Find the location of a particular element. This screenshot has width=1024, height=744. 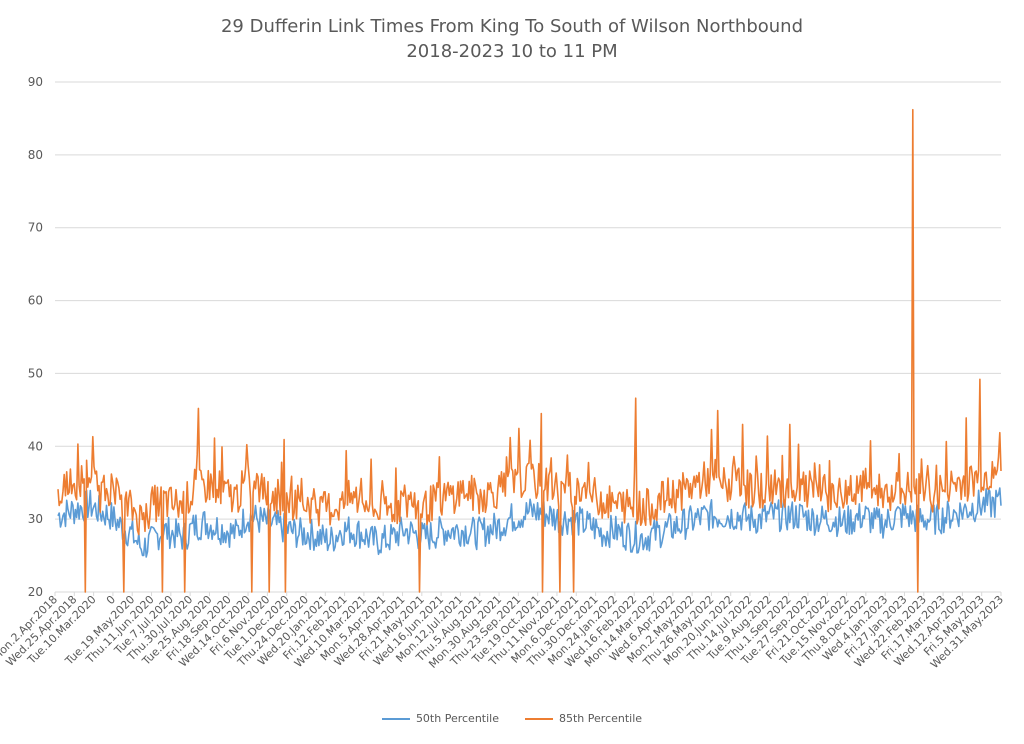

legend-swatch-85th is located at coordinates (539, 718).